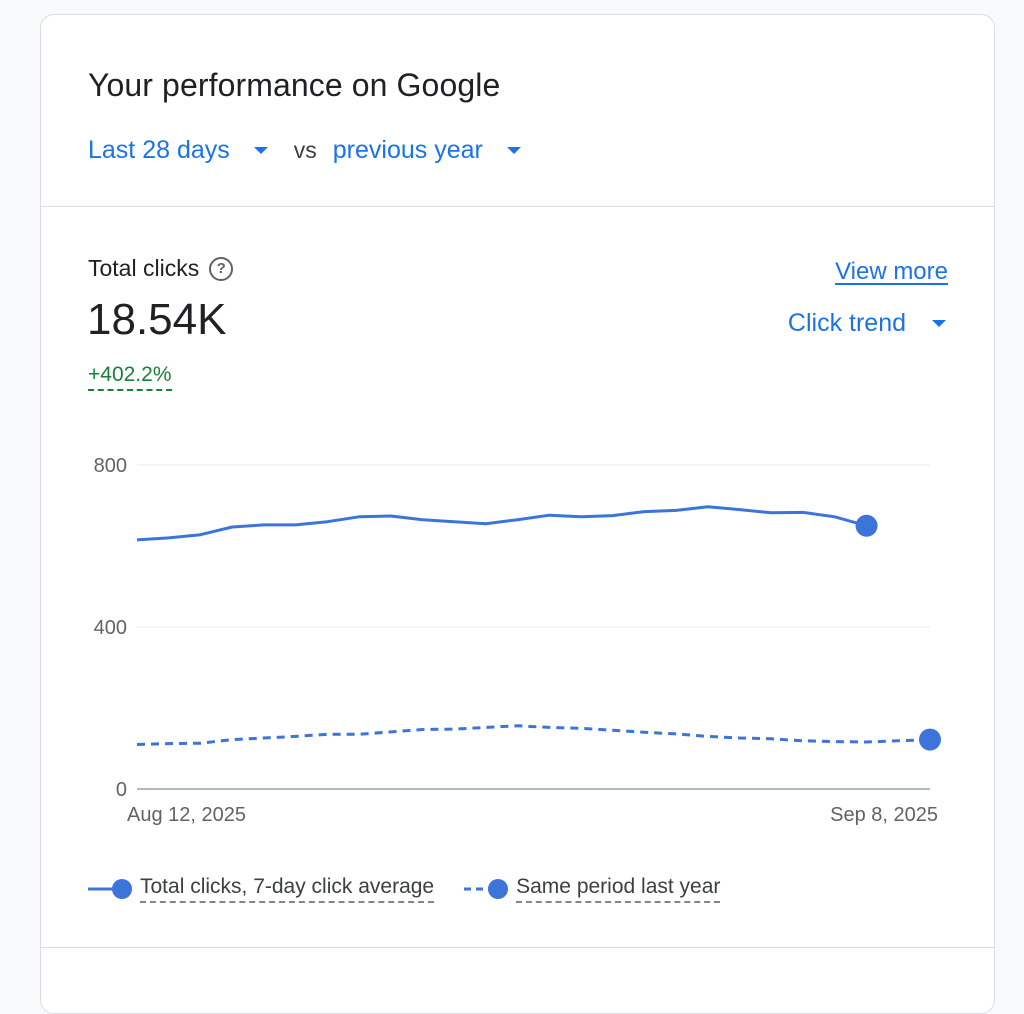 This screenshot has height=1014, width=1024. Describe the element at coordinates (891, 271) in the screenshot. I see `view-more-link: View more` at that location.